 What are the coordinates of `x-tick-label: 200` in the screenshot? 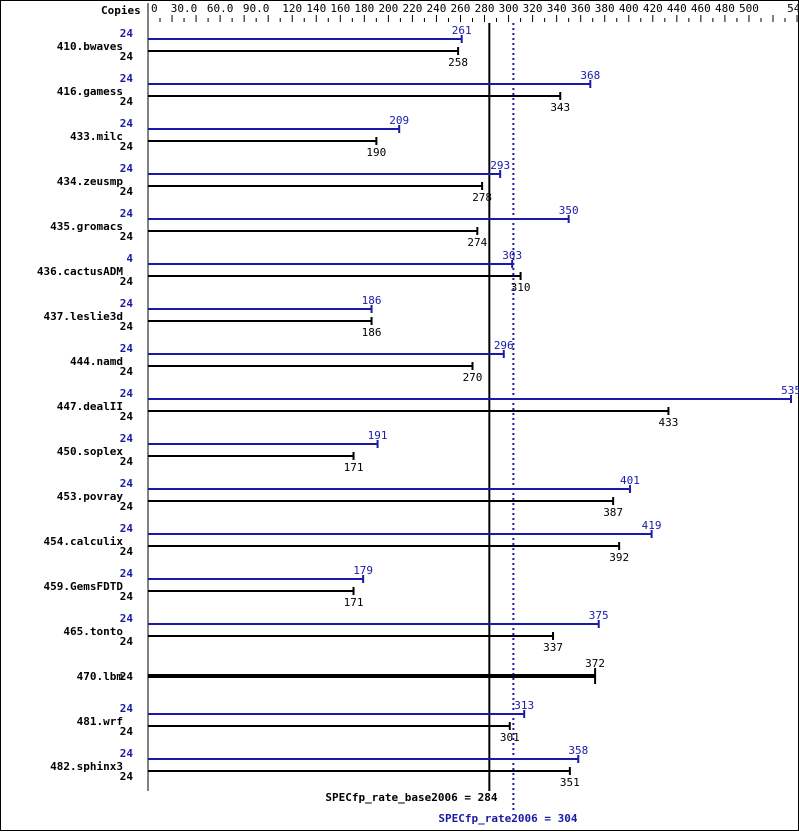 It's located at (388, 8).